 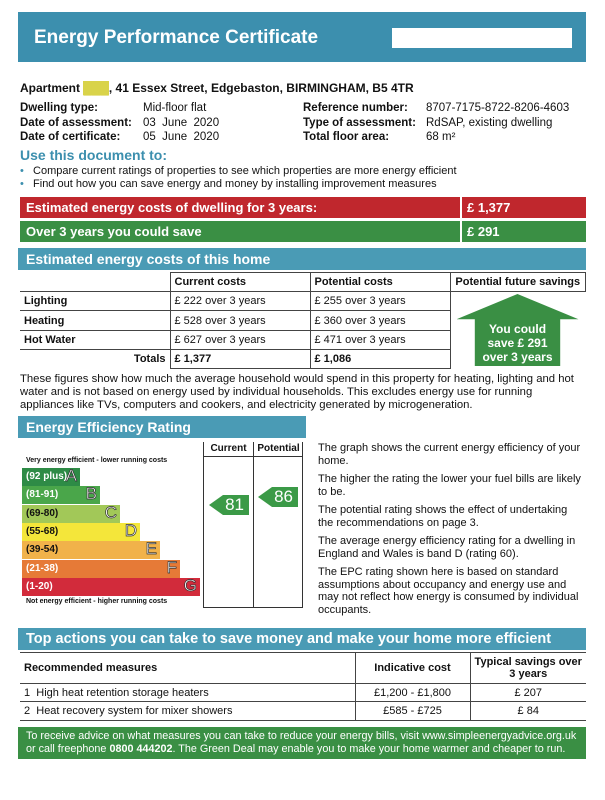 I want to click on header-banner: Energy Performance Certificate, so click(x=302, y=37).